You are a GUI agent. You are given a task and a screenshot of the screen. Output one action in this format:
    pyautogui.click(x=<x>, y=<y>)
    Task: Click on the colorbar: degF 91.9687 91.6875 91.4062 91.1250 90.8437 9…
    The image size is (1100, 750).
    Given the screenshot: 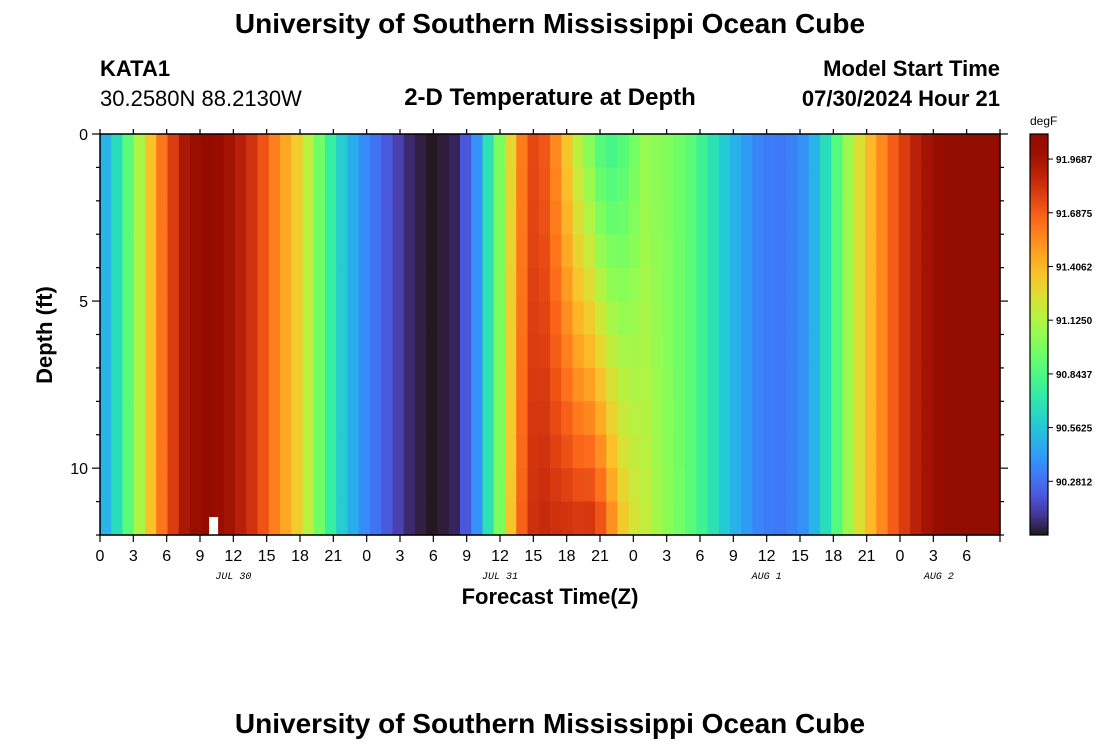 What is the action you would take?
    pyautogui.click(x=1061, y=325)
    